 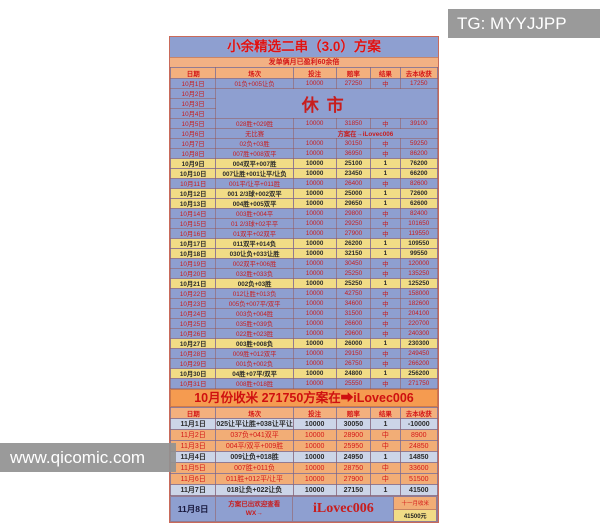 I want to click on footer-contact: iLovec006, so click(x=344, y=509).